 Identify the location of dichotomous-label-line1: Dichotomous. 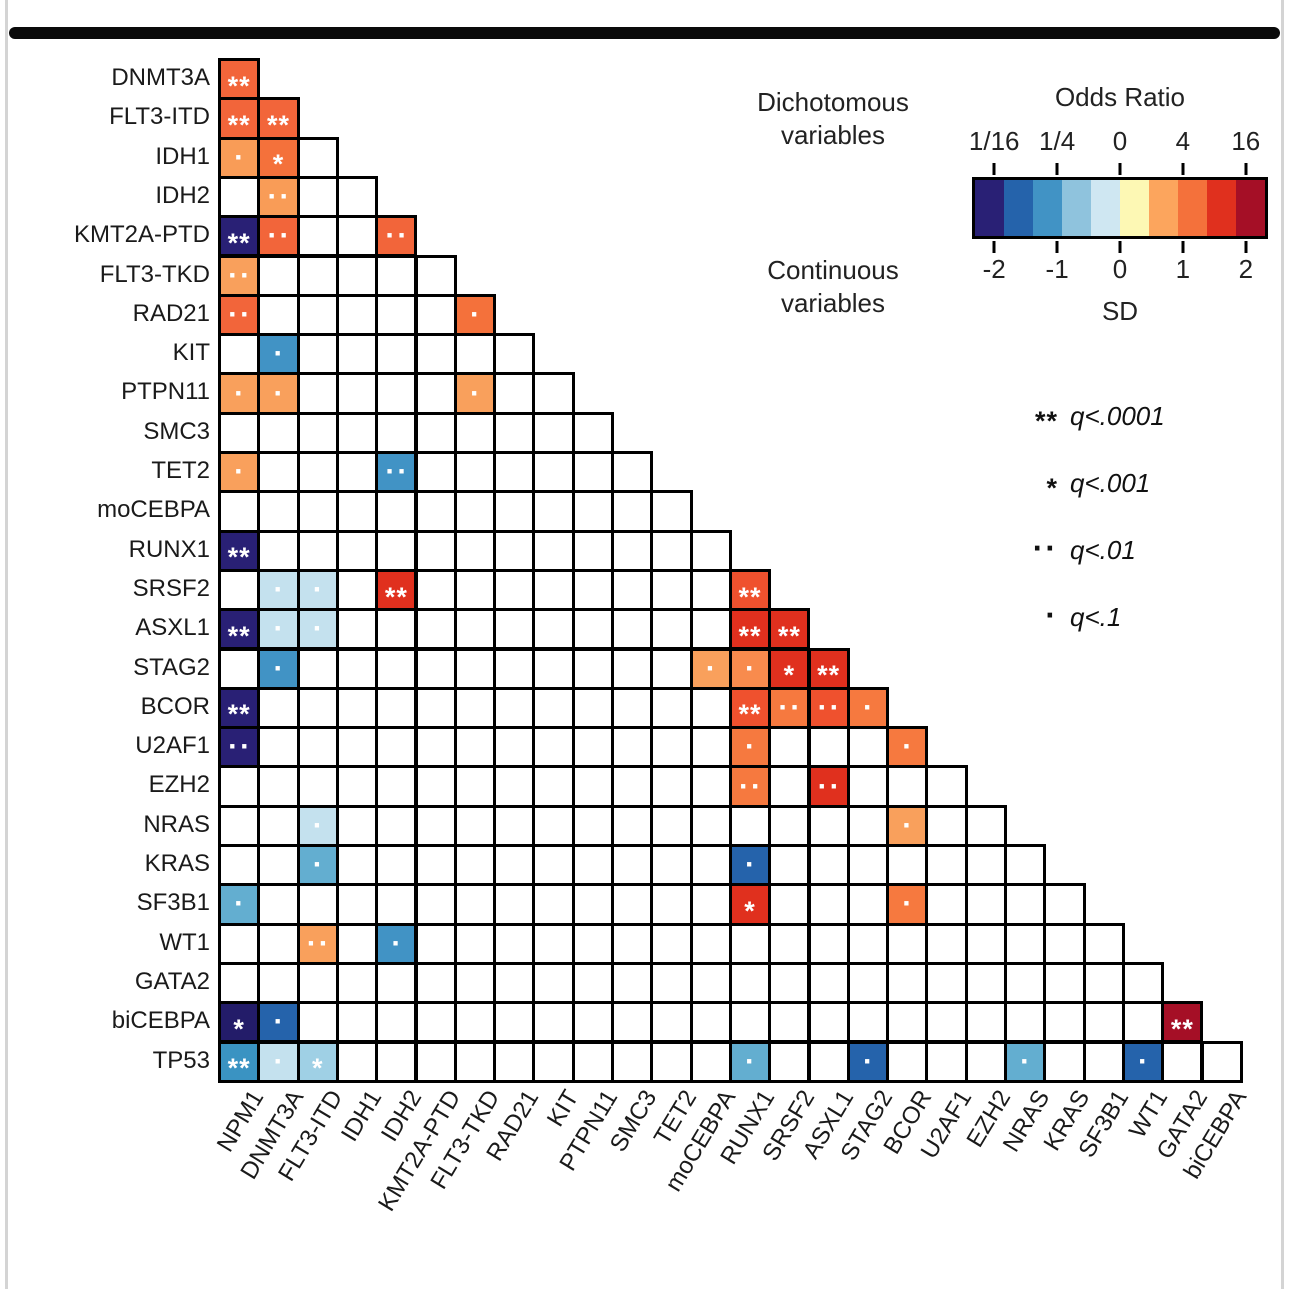
(833, 102).